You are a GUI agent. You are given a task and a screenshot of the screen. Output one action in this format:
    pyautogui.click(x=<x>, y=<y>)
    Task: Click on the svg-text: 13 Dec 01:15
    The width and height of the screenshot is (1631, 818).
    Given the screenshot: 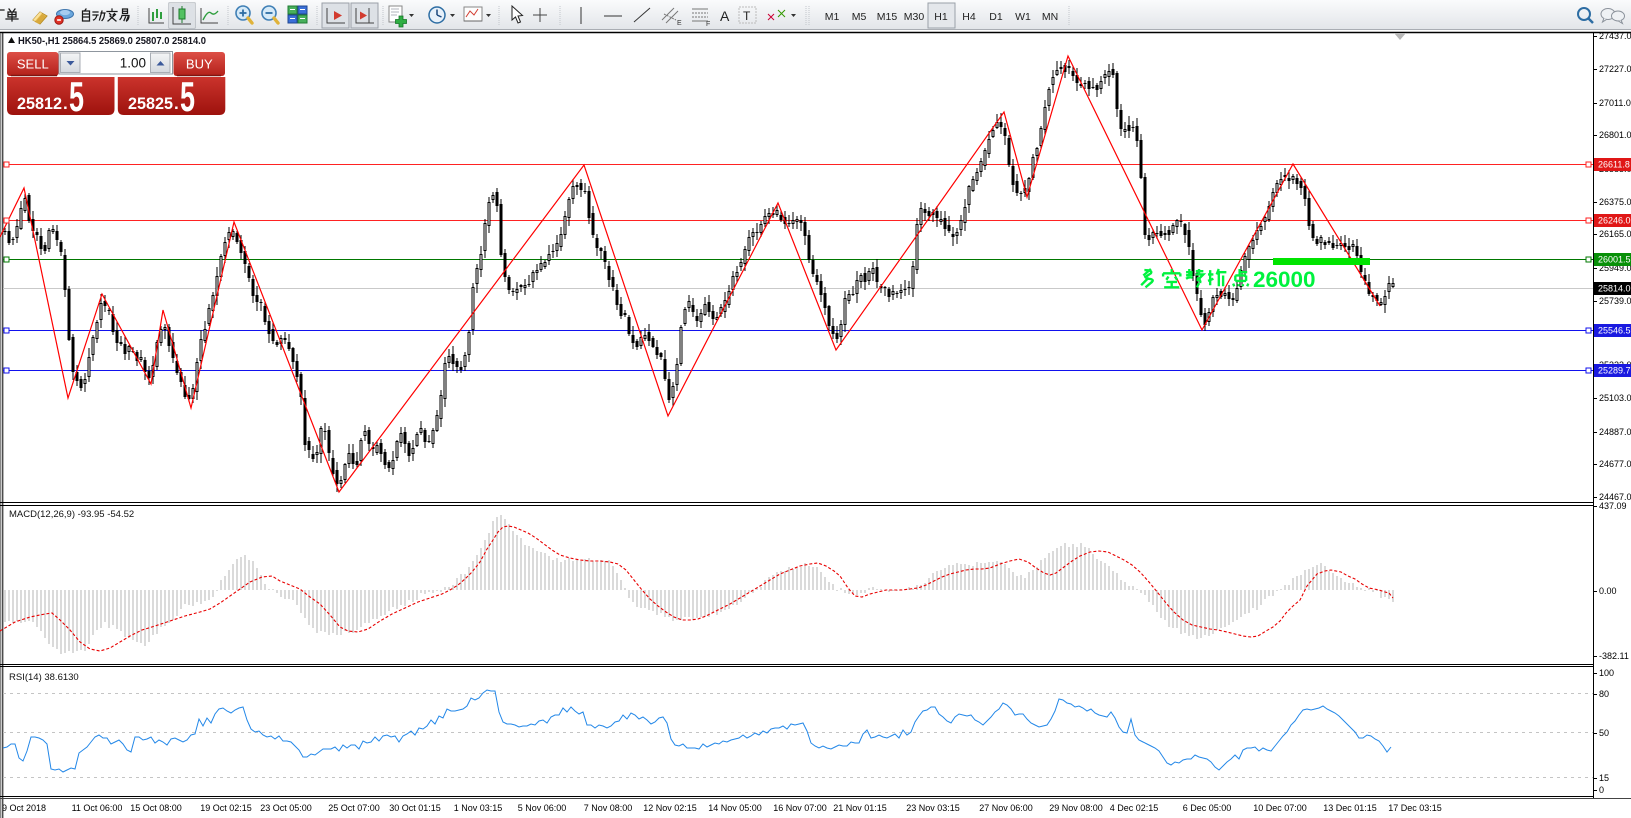 What is the action you would take?
    pyautogui.click(x=1350, y=808)
    